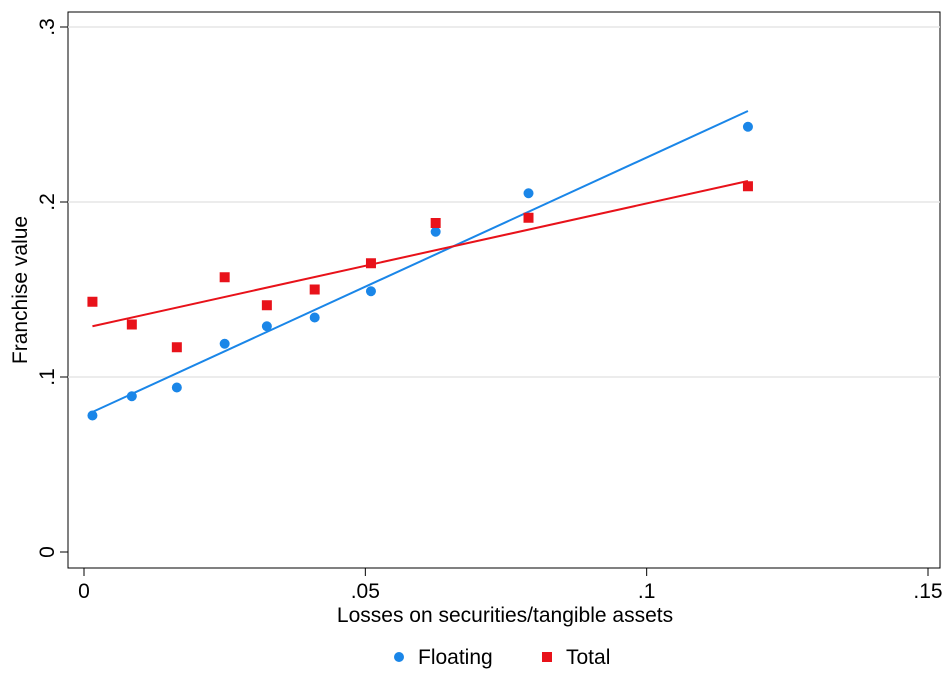  I want to click on legend-marker-floating, so click(399, 657).